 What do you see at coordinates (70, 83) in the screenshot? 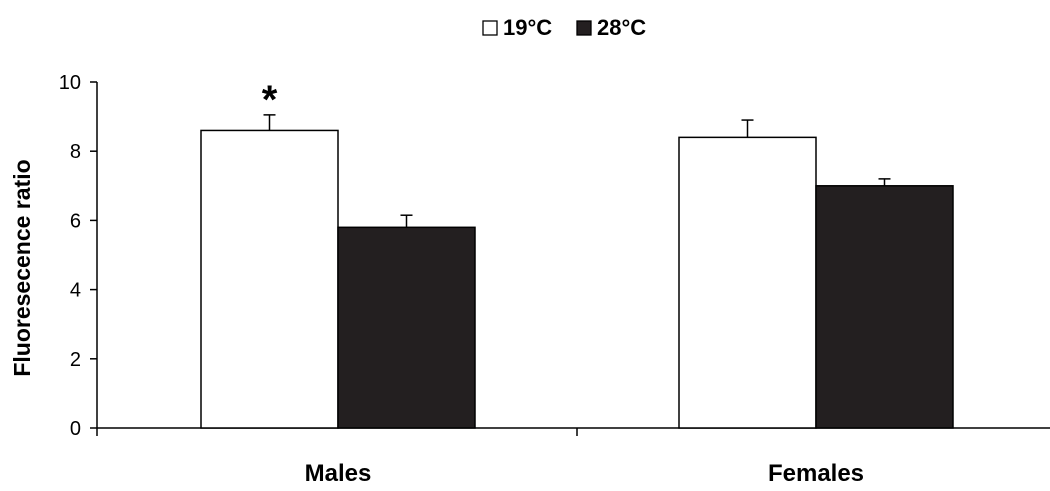
I see `y-tick-label: 10` at bounding box center [70, 83].